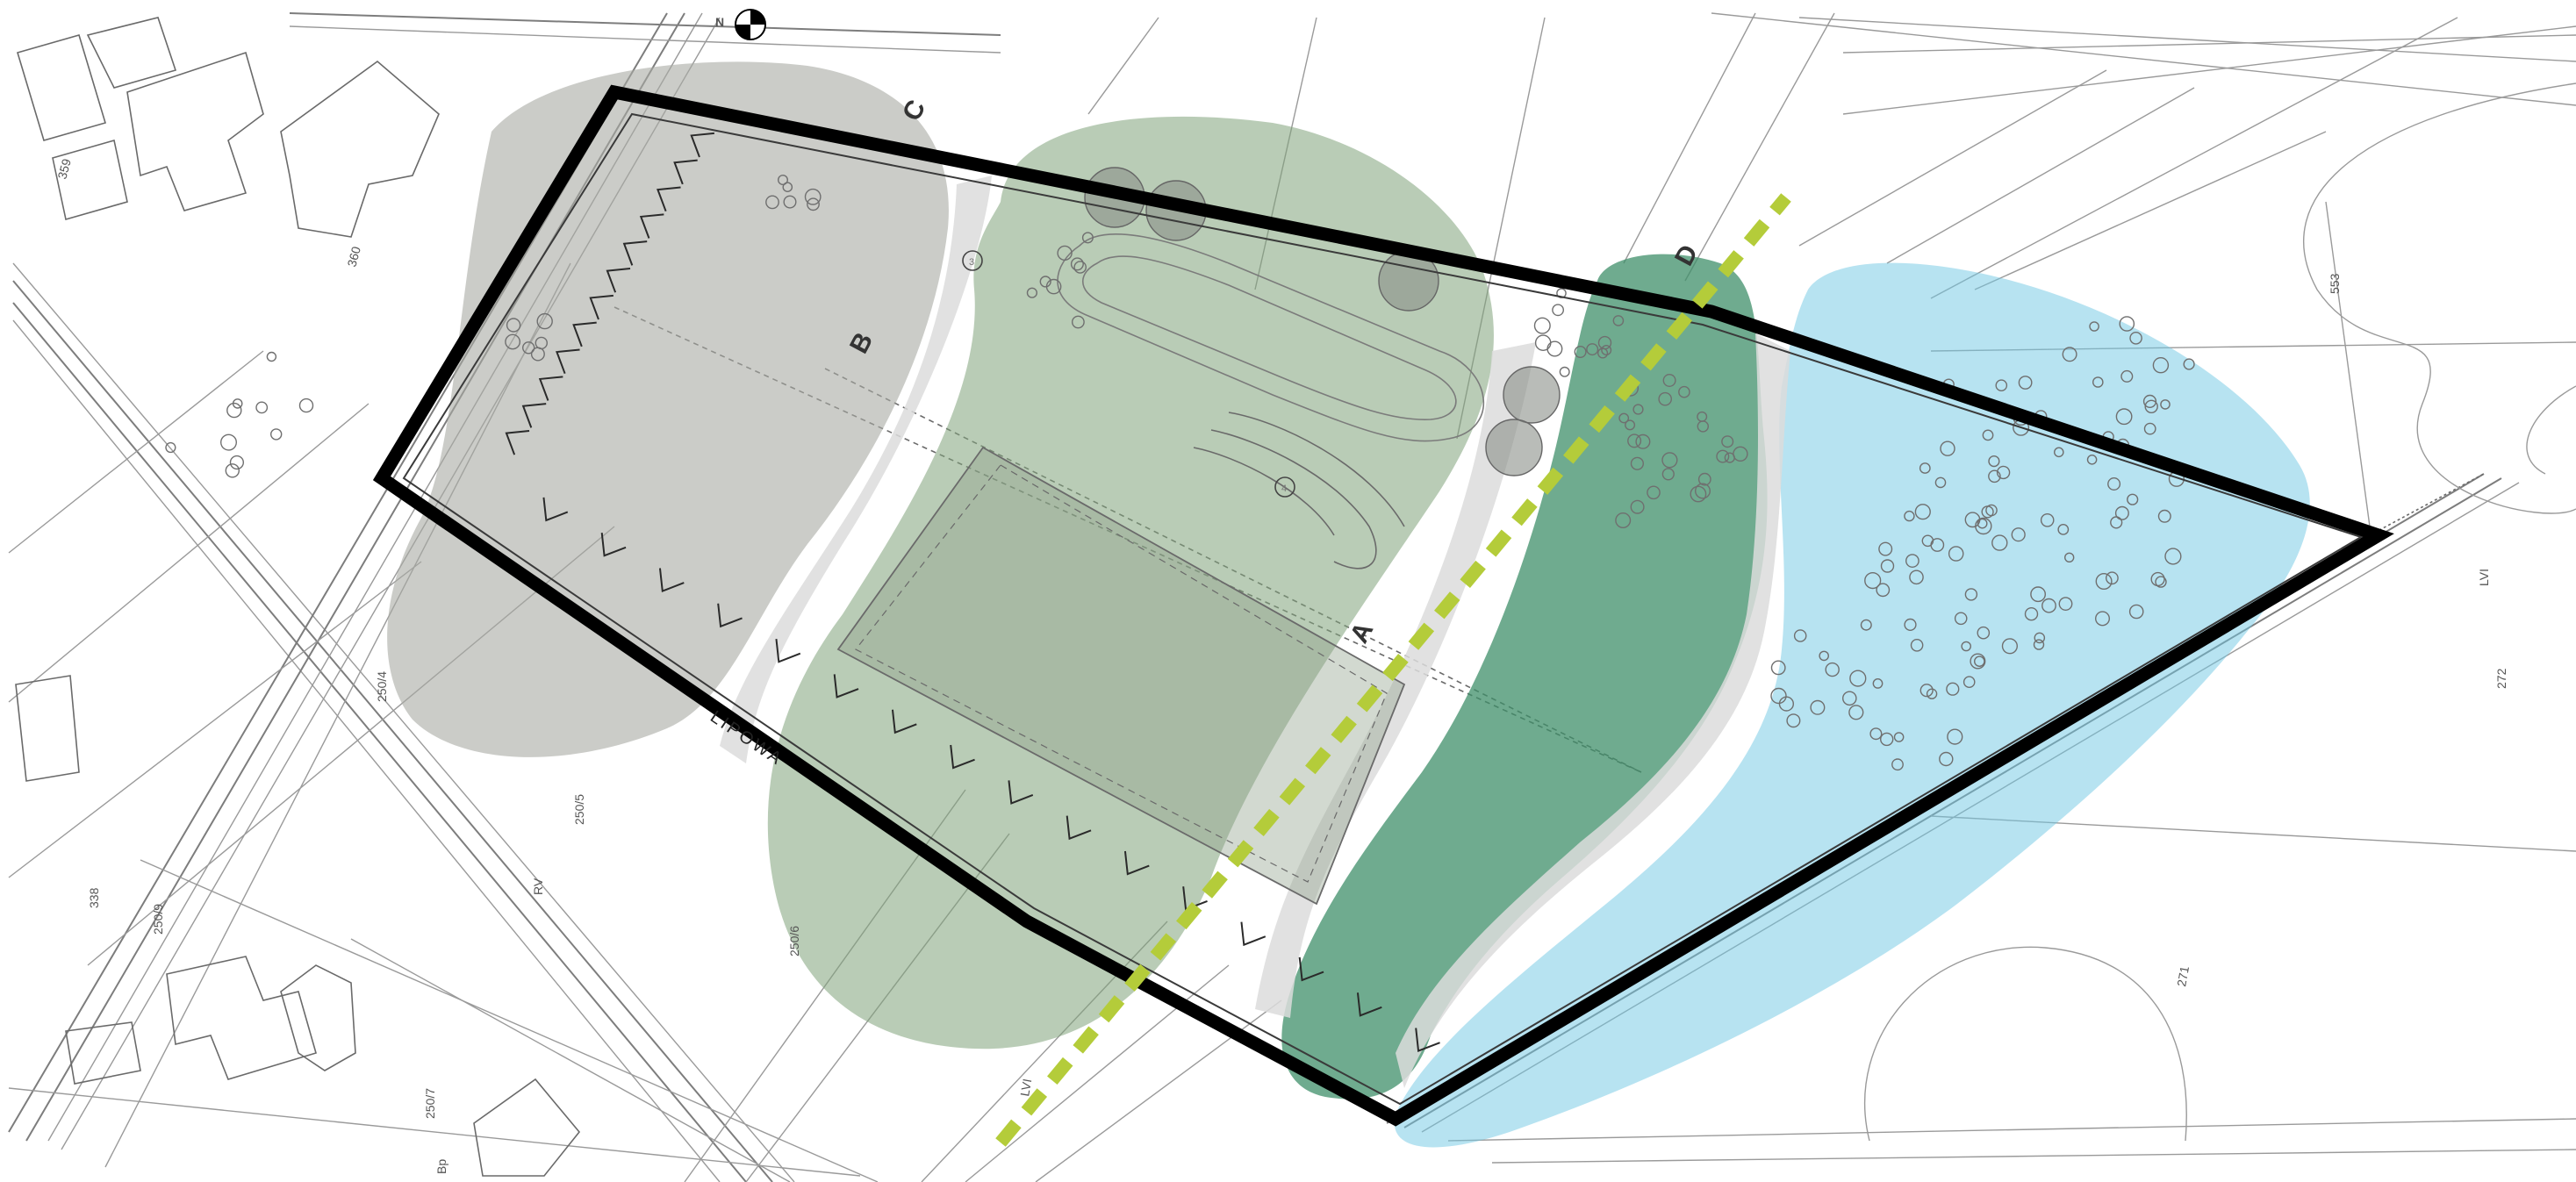  Describe the element at coordinates (382, 686) in the screenshot. I see `parcel-label: 250/4` at that location.